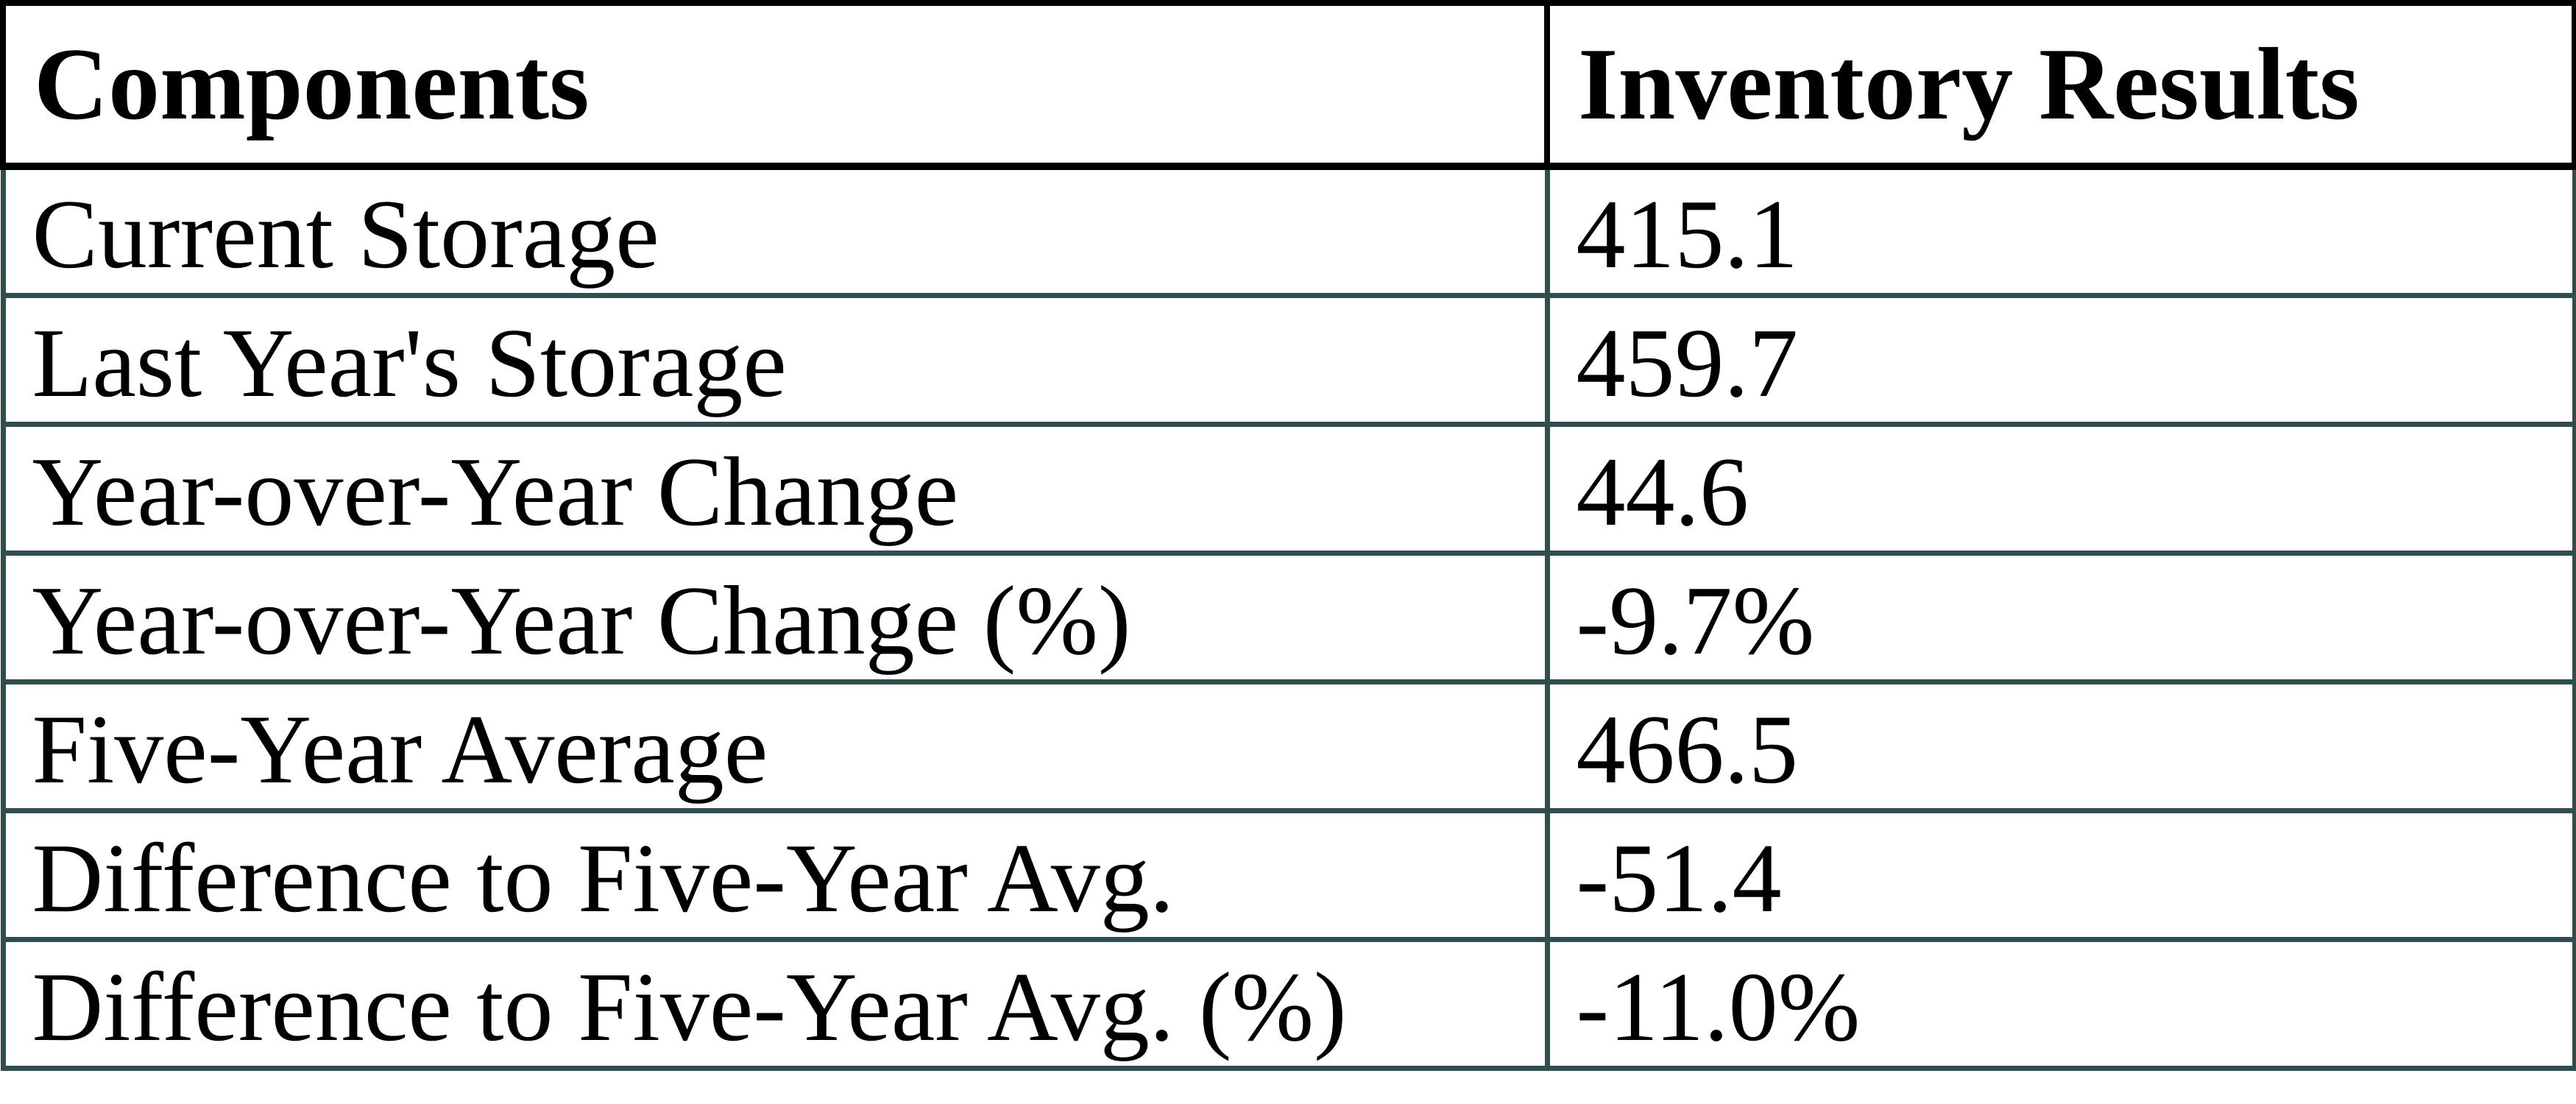 The image size is (2576, 1104). I want to click on table-row: Last Year's Storage 459.7, so click(1288, 359).